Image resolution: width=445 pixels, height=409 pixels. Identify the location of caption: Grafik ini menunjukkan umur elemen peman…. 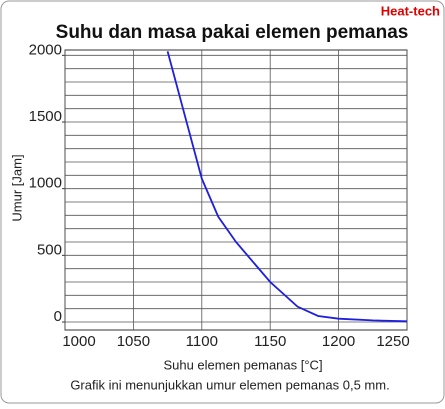
(229, 384).